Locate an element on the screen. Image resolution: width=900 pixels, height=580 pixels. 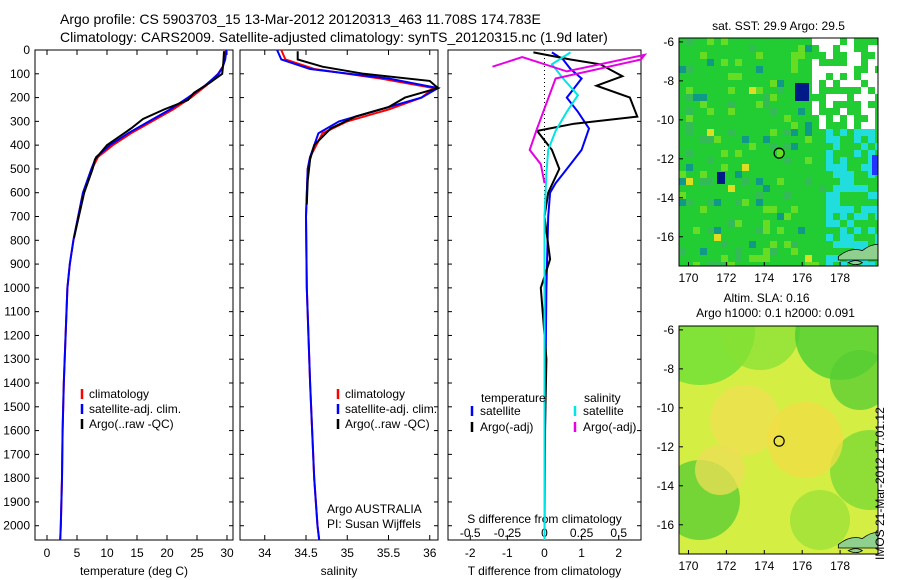
sla-blob is located at coordinates (745, 420).